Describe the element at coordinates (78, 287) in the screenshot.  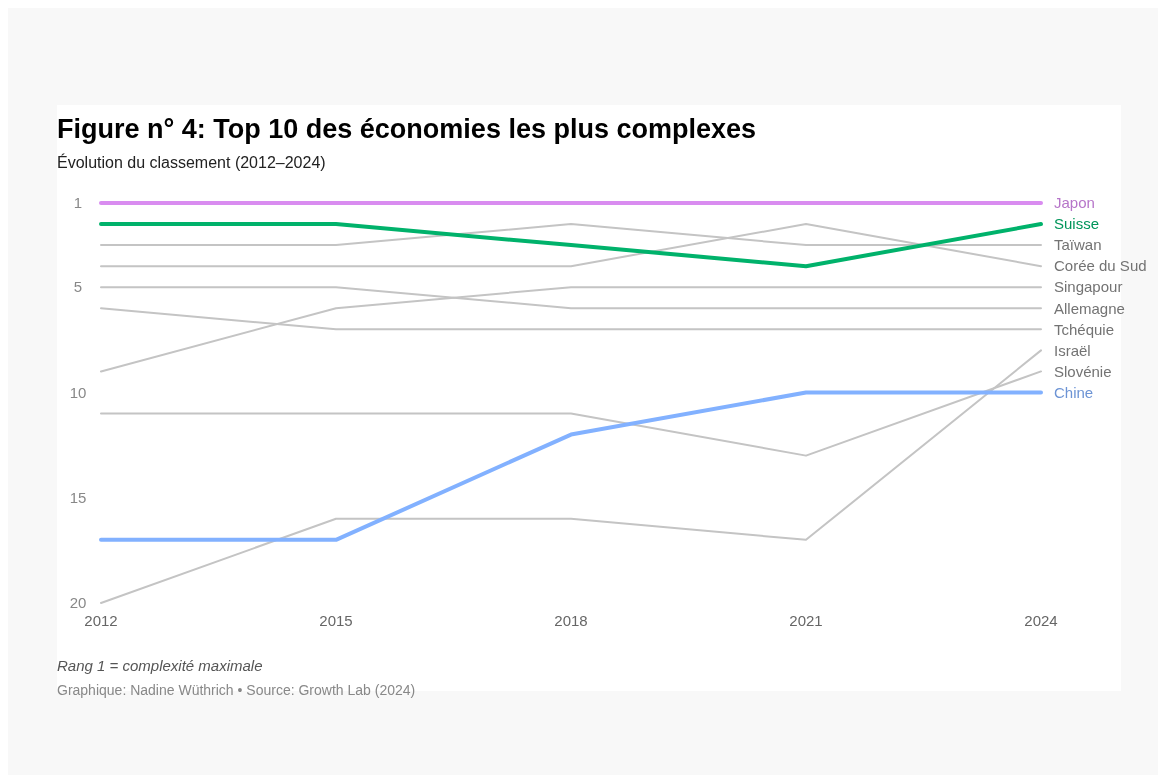
I see `y-tick-label: 5` at that location.